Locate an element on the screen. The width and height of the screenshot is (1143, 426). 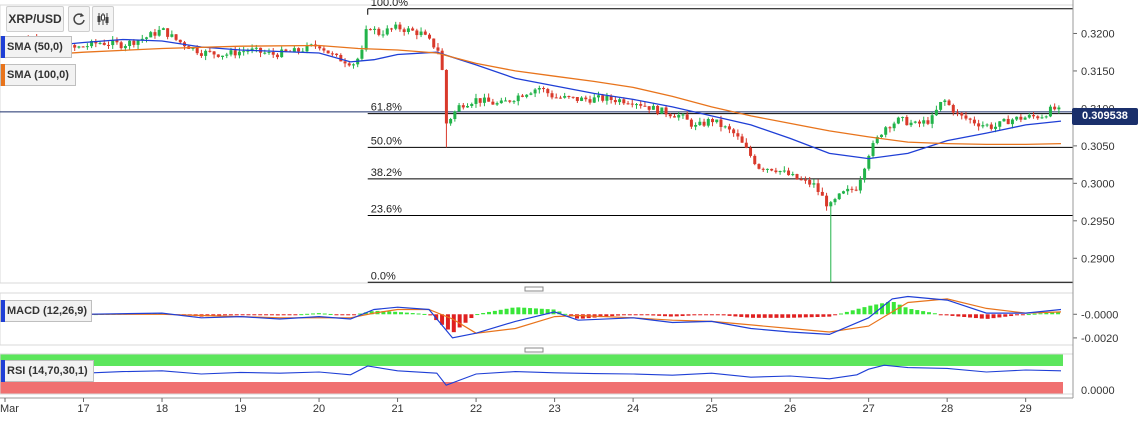
chart-type-button is located at coordinates (103, 19).